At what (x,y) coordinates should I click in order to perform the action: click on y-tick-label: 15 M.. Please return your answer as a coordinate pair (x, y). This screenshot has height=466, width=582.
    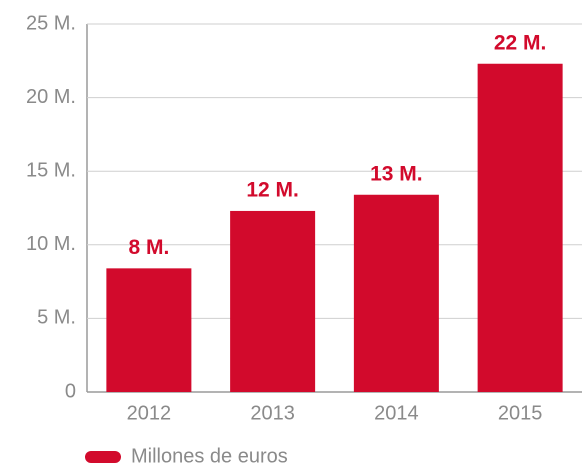
    Looking at the image, I should click on (51, 170).